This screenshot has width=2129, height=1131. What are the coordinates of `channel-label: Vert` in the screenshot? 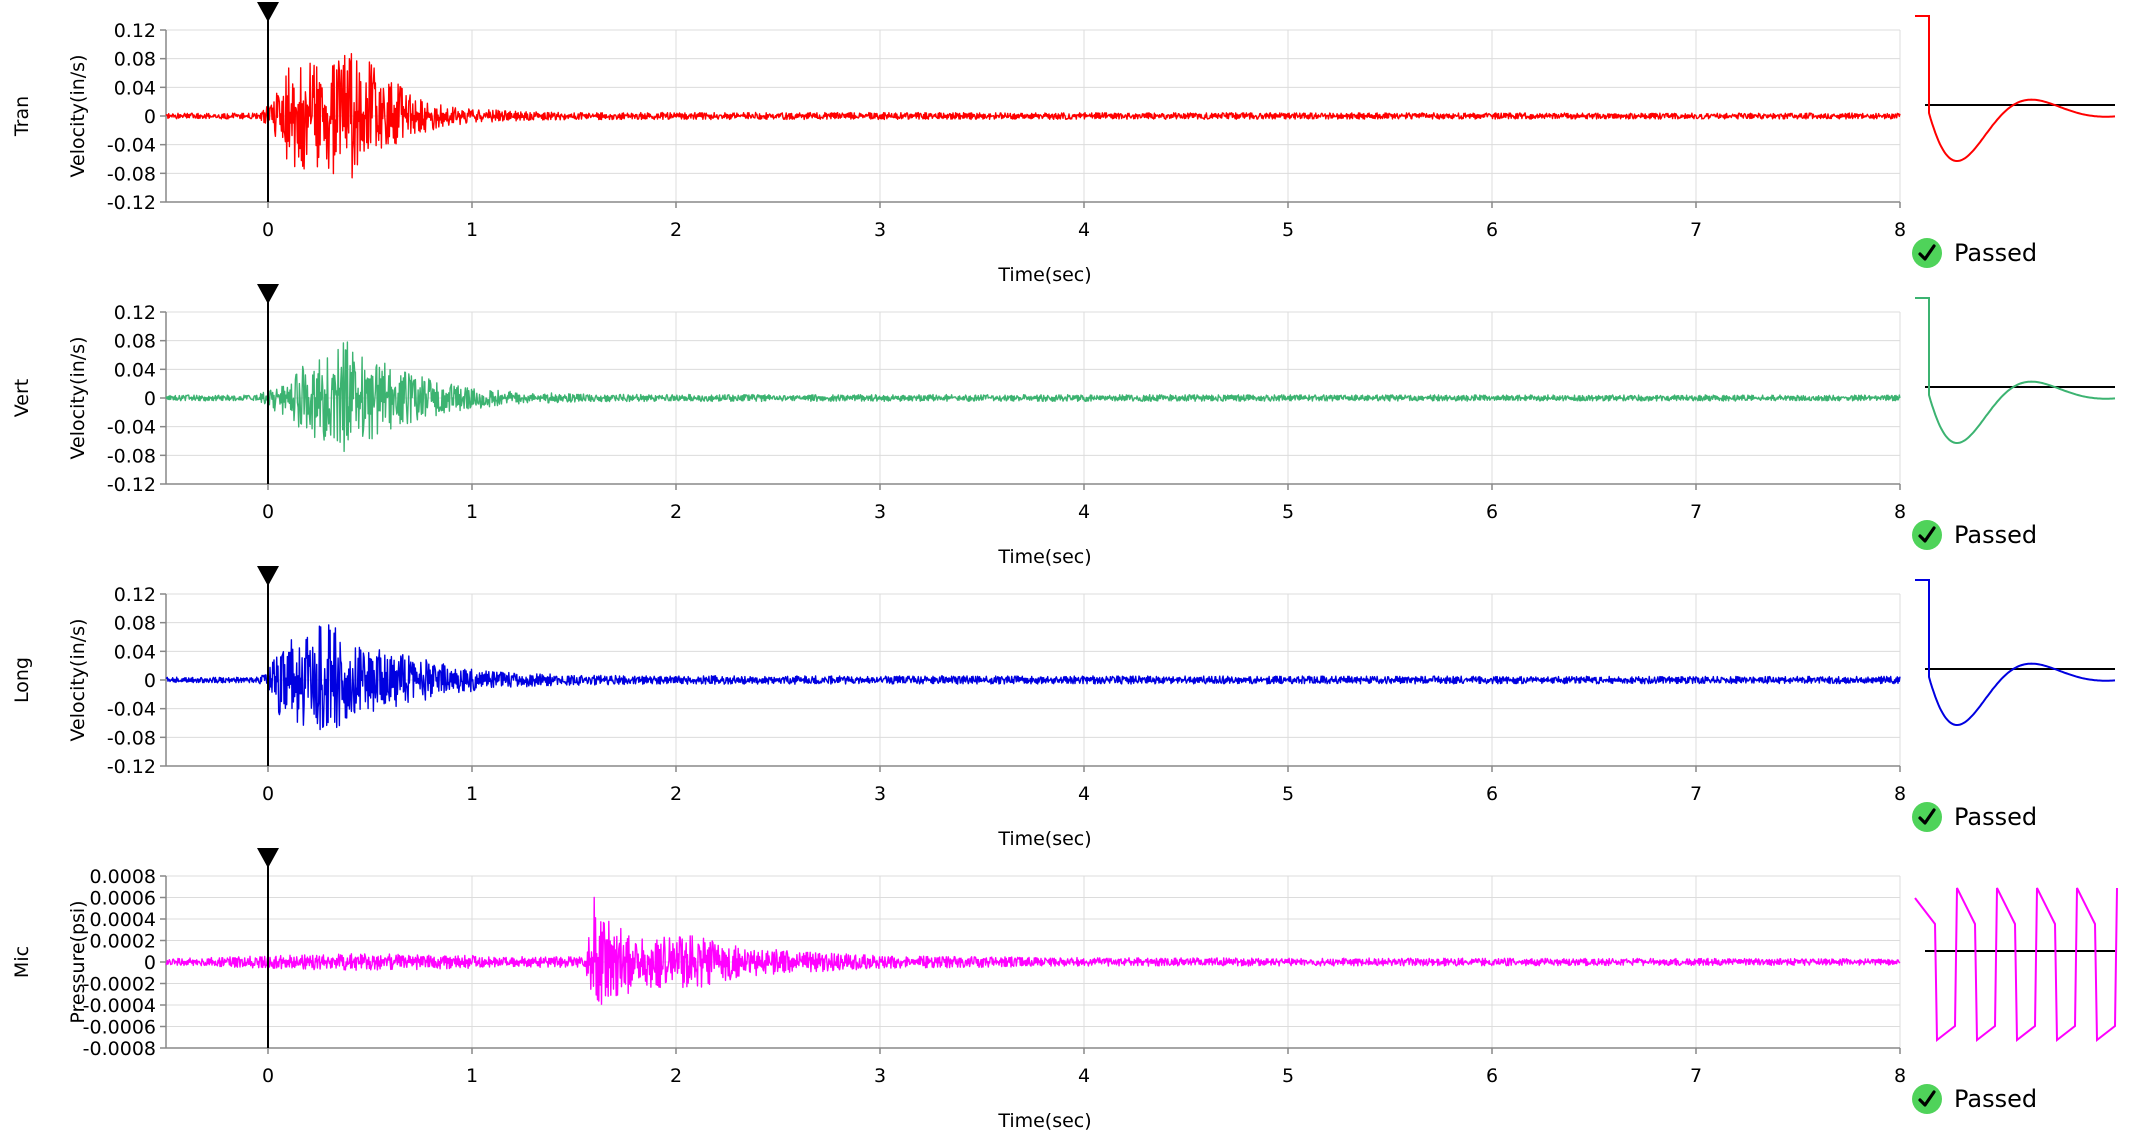 It's located at (22, 398).